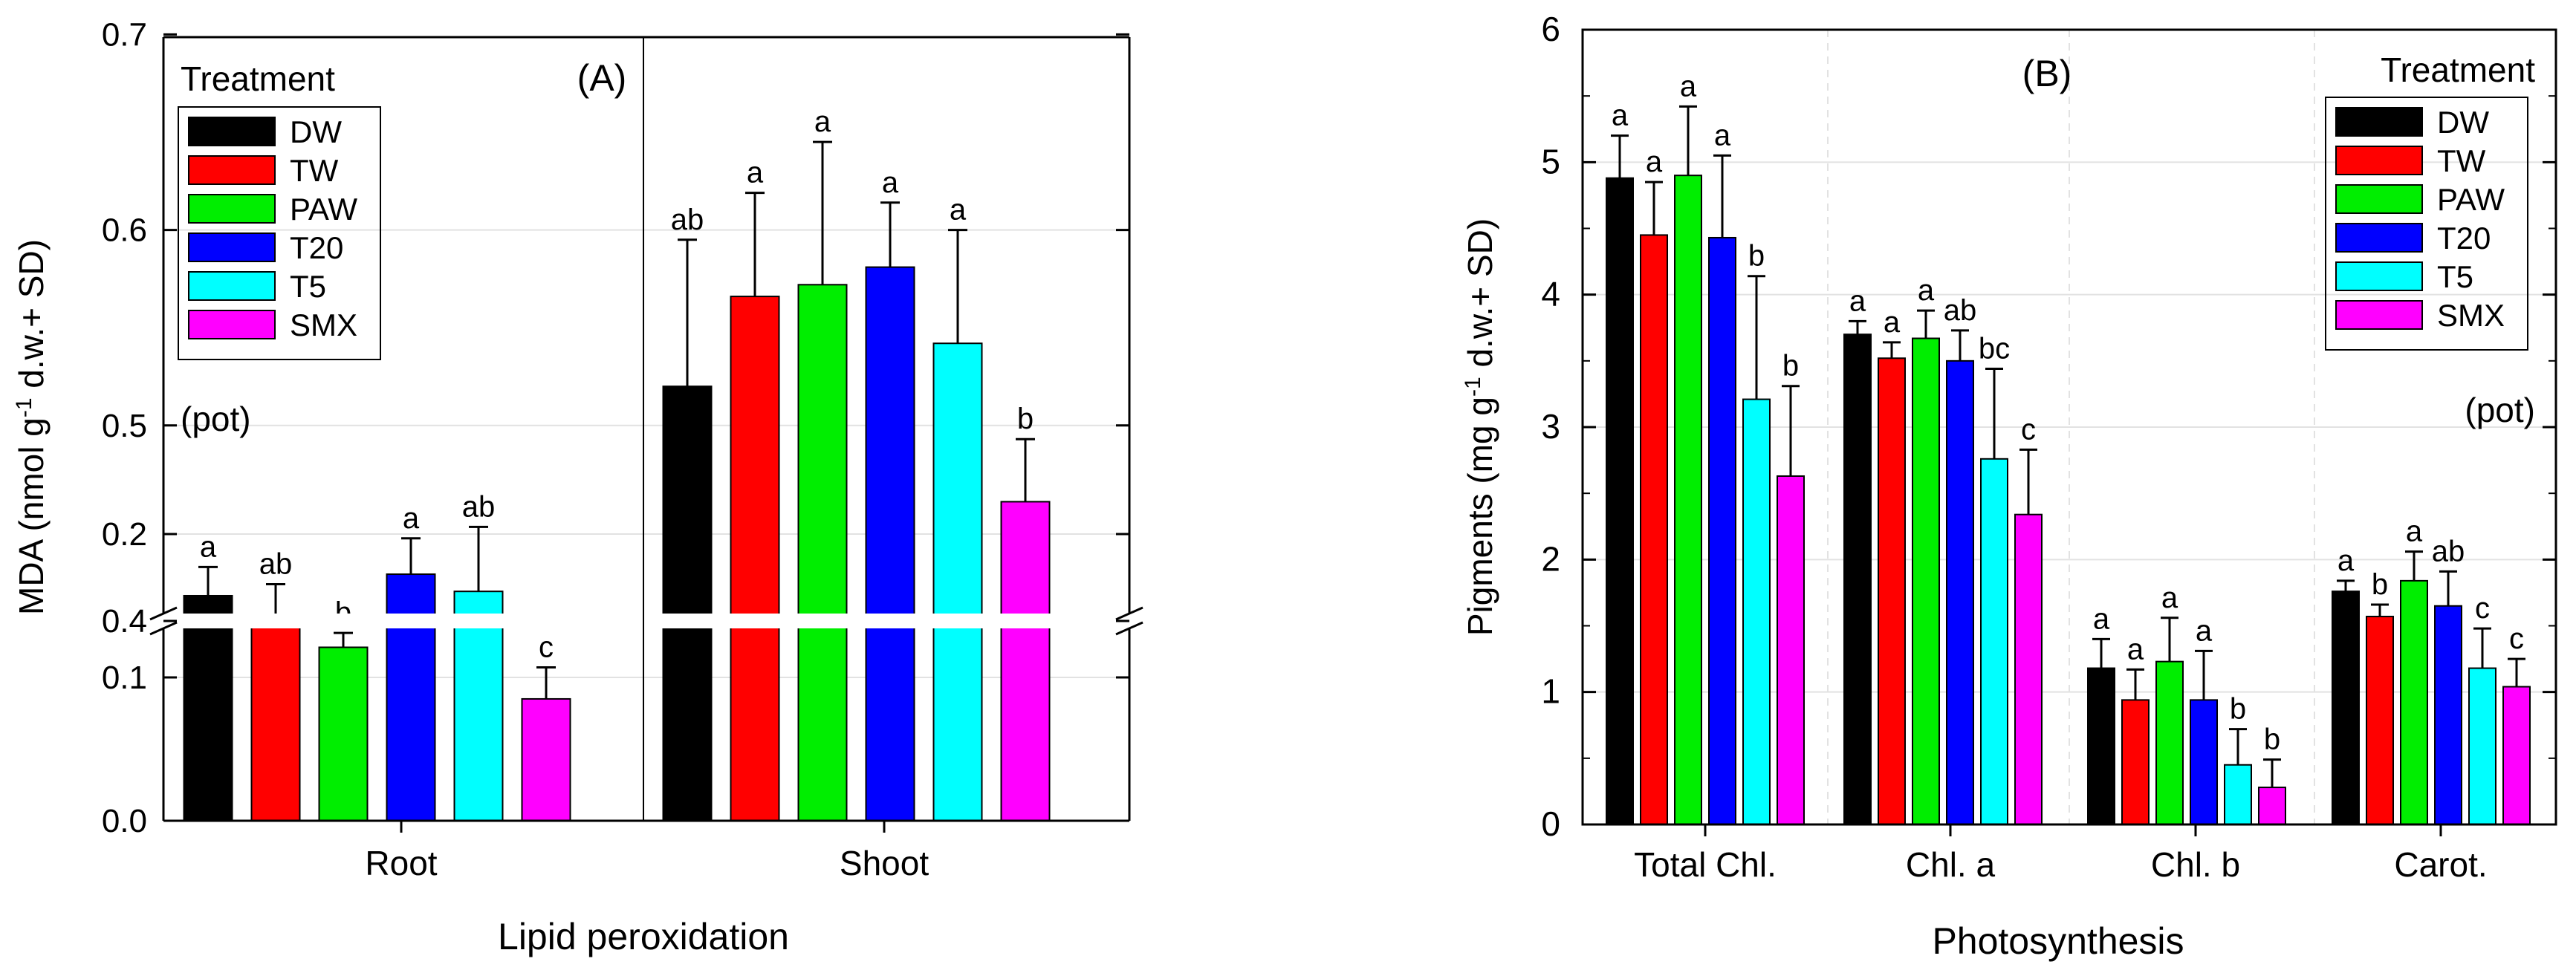  I want to click on y-tick-label: 3, so click(1550, 426).